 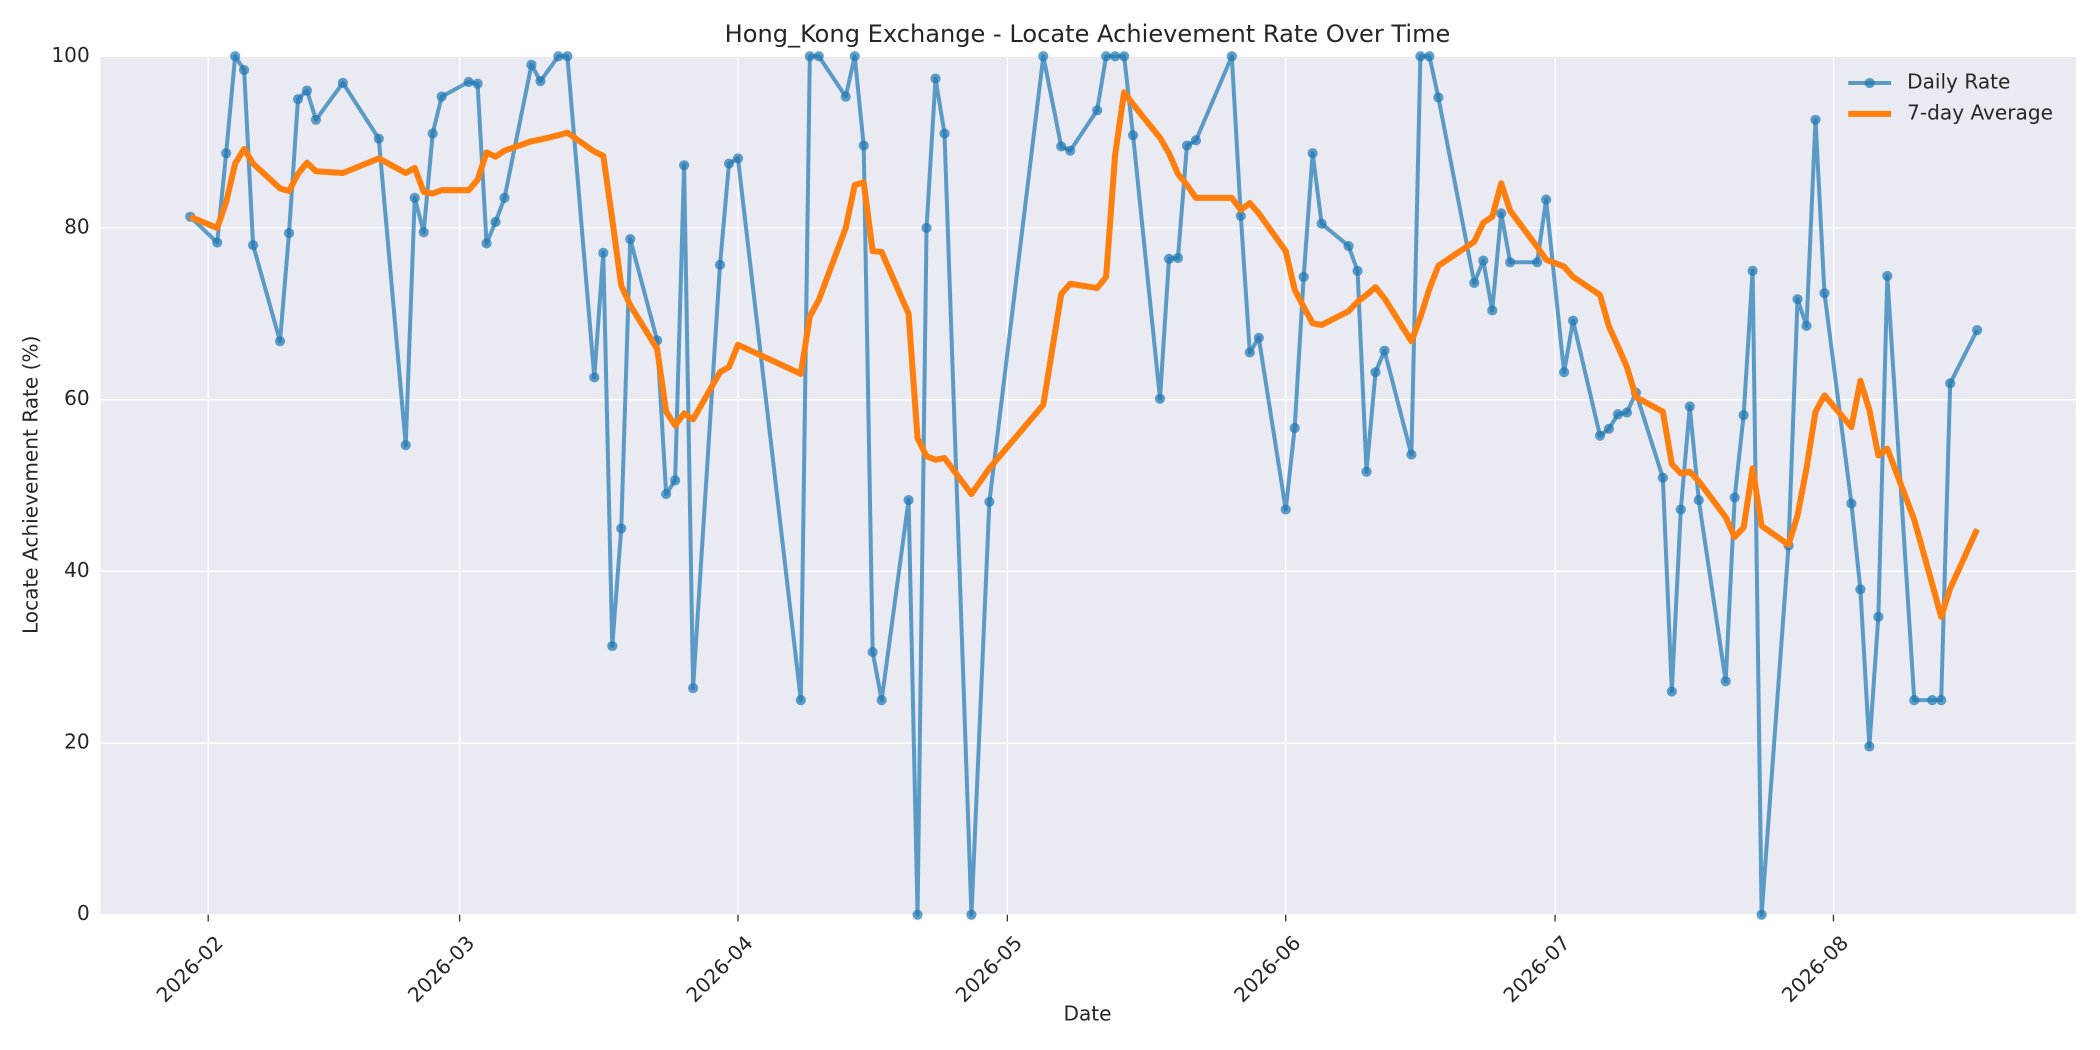 I want to click on legend-label: Daily Rate, so click(x=1958, y=82).